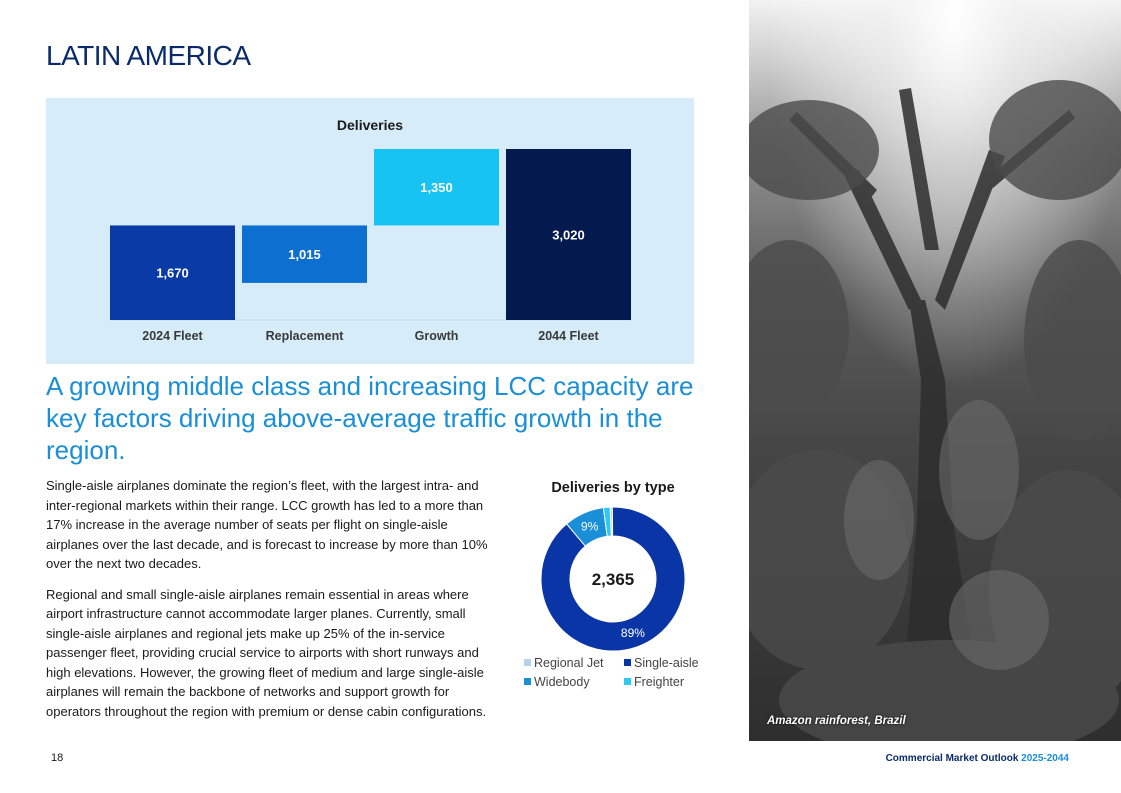  Describe the element at coordinates (305, 336) in the screenshot. I see `waterfall-category-label: Replacement` at that location.